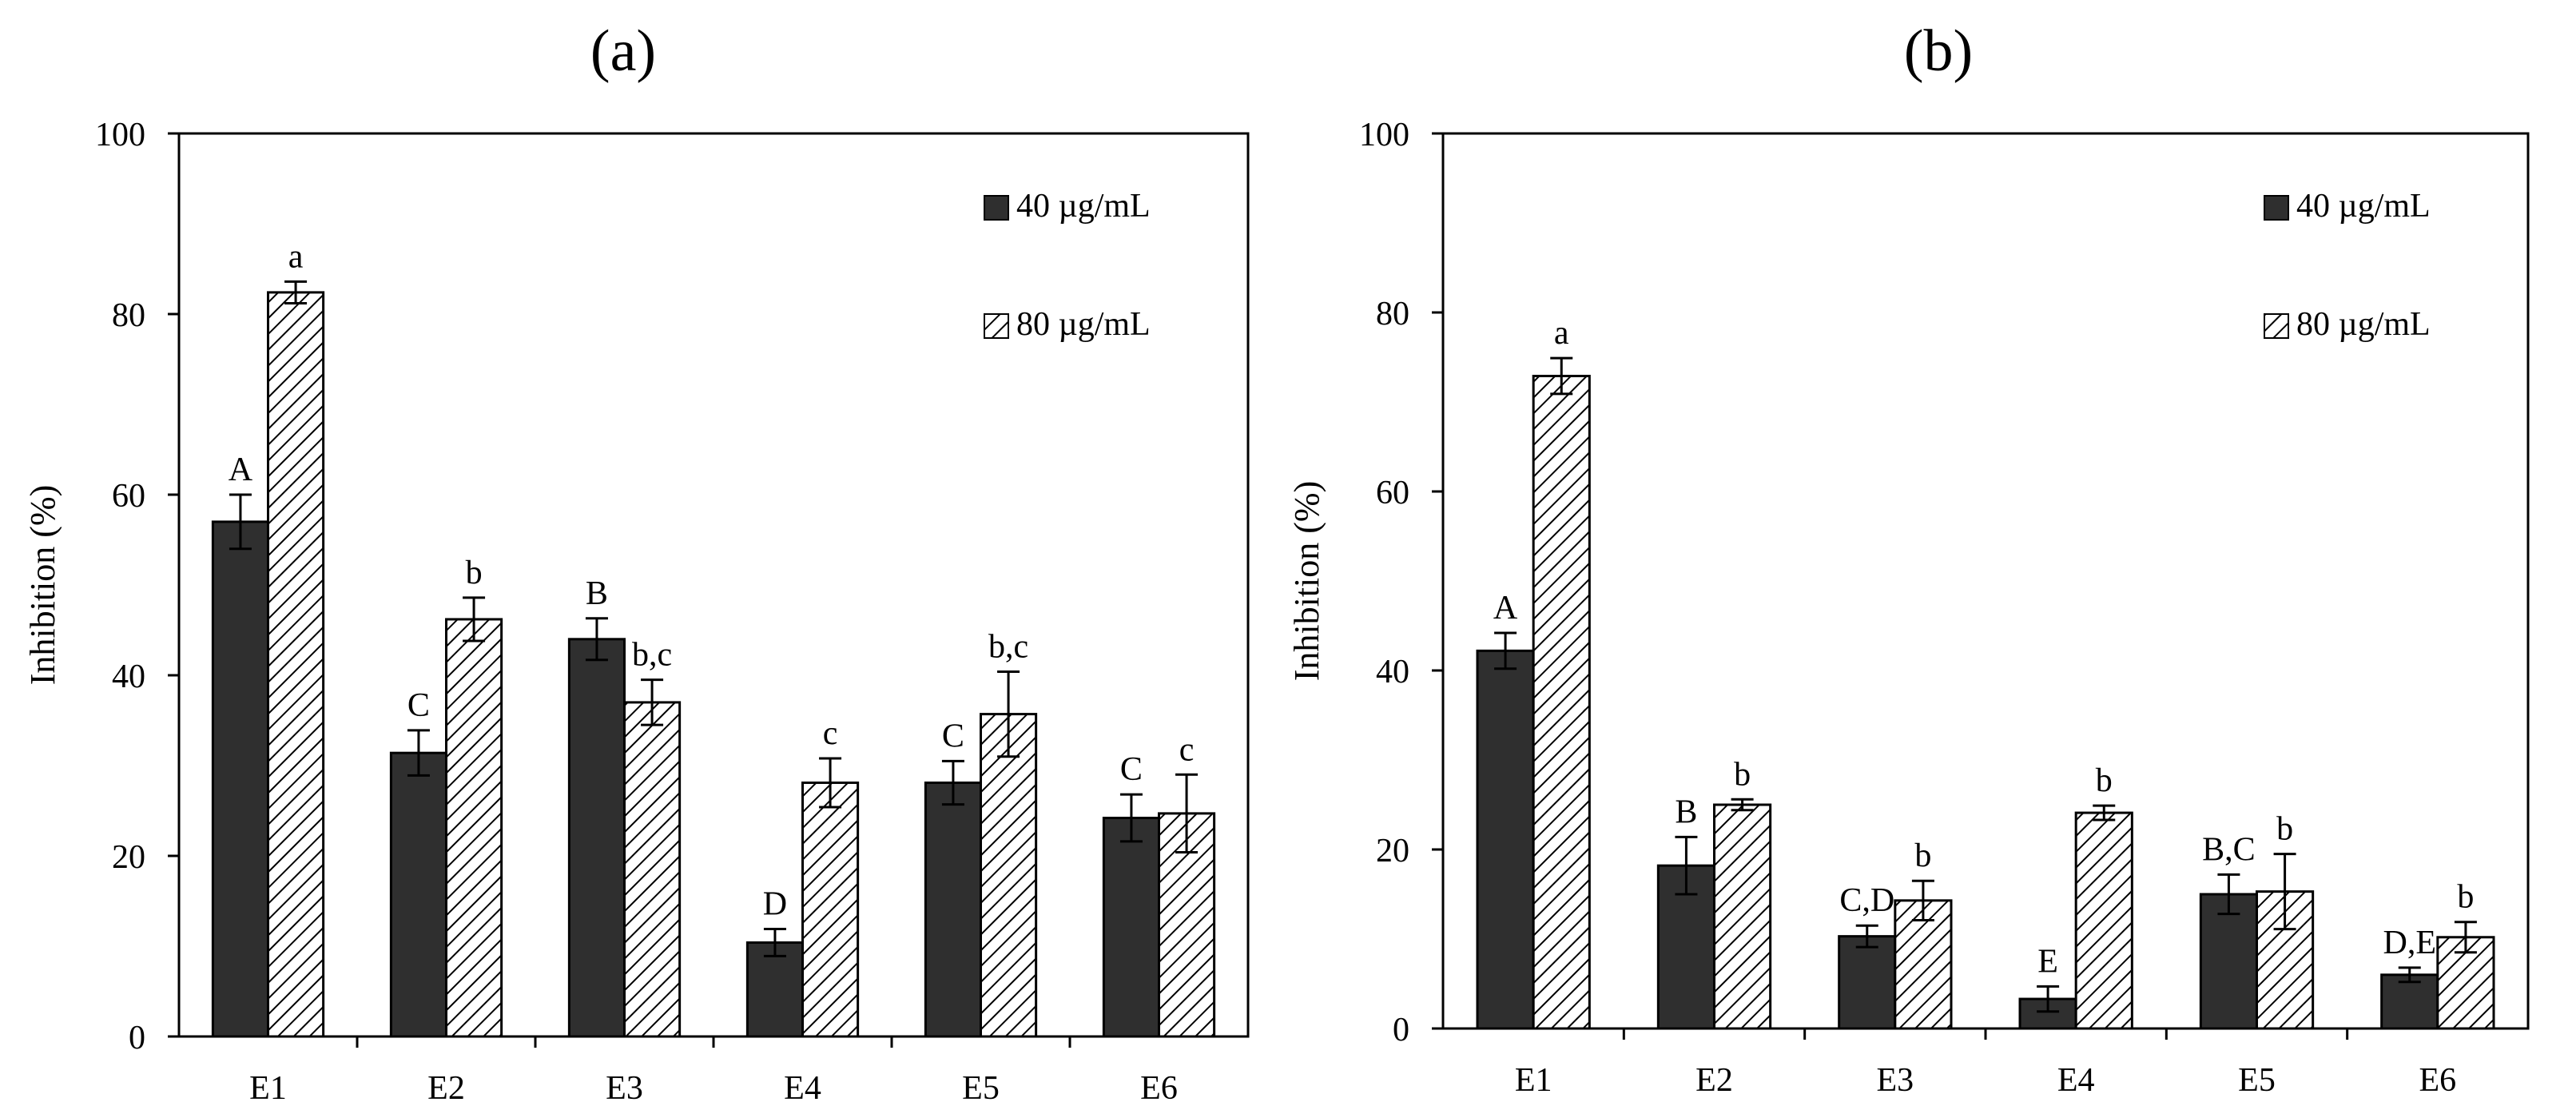 Image resolution: width=2576 pixels, height=1118 pixels. Describe the element at coordinates (2047, 961) in the screenshot. I see `significance-letter: E` at that location.